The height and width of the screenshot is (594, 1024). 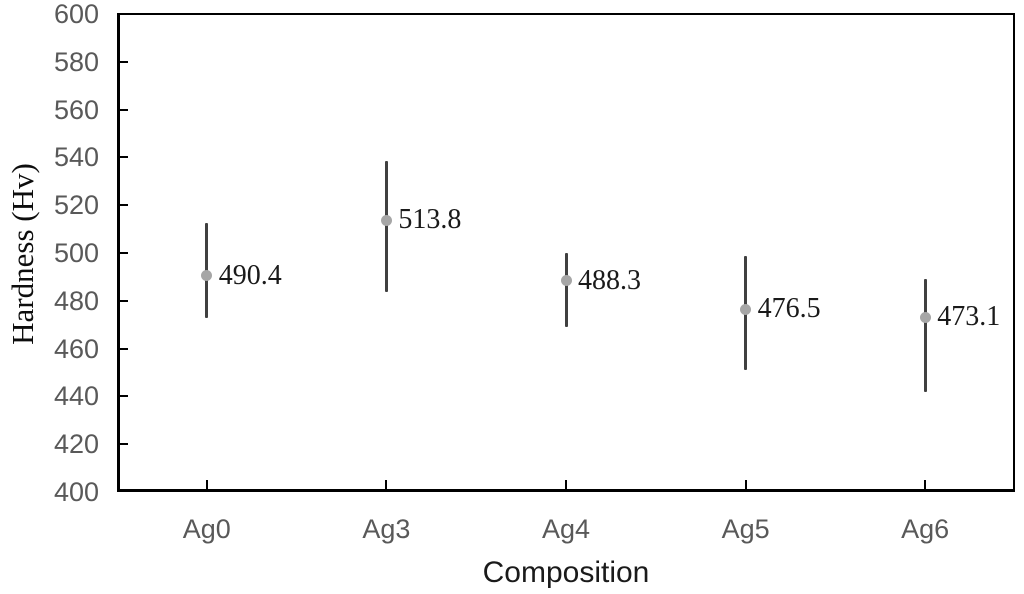 What do you see at coordinates (789, 309) in the screenshot?
I see `data-point-label: 476.5` at bounding box center [789, 309].